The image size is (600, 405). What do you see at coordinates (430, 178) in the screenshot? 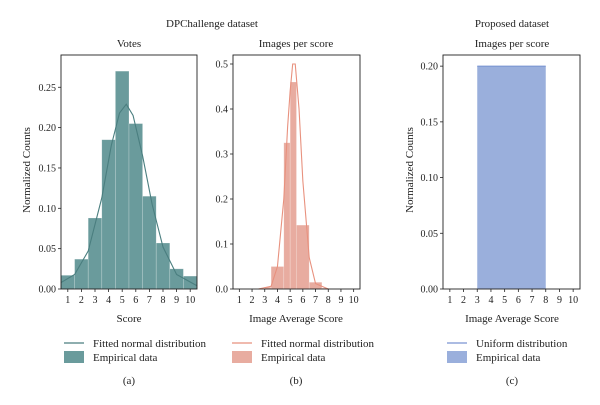
I see `panel-c-ytick-label-2: 0.10` at bounding box center [430, 178].